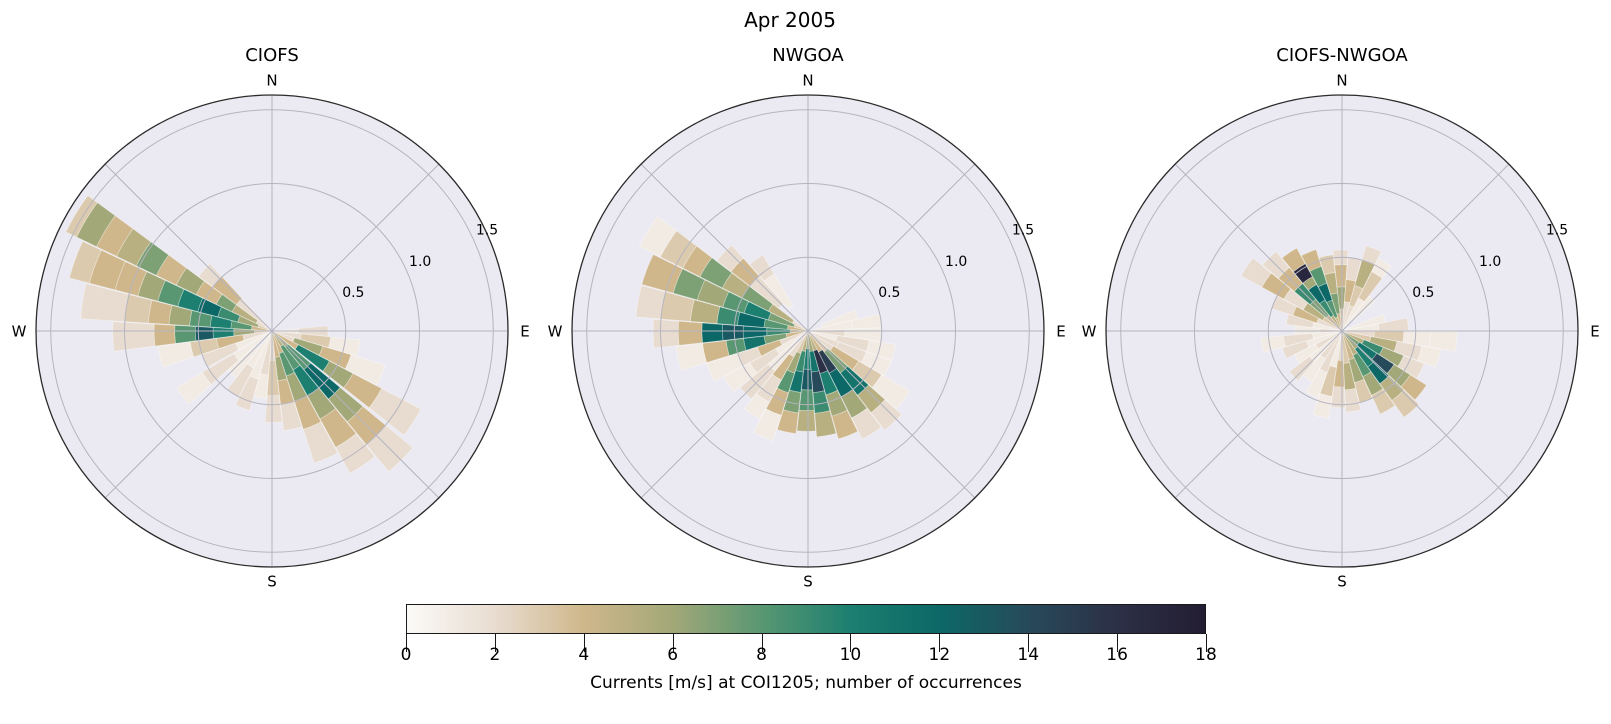 The height and width of the screenshot is (724, 1611). I want to click on compass-label-n: N, so click(1341, 81).